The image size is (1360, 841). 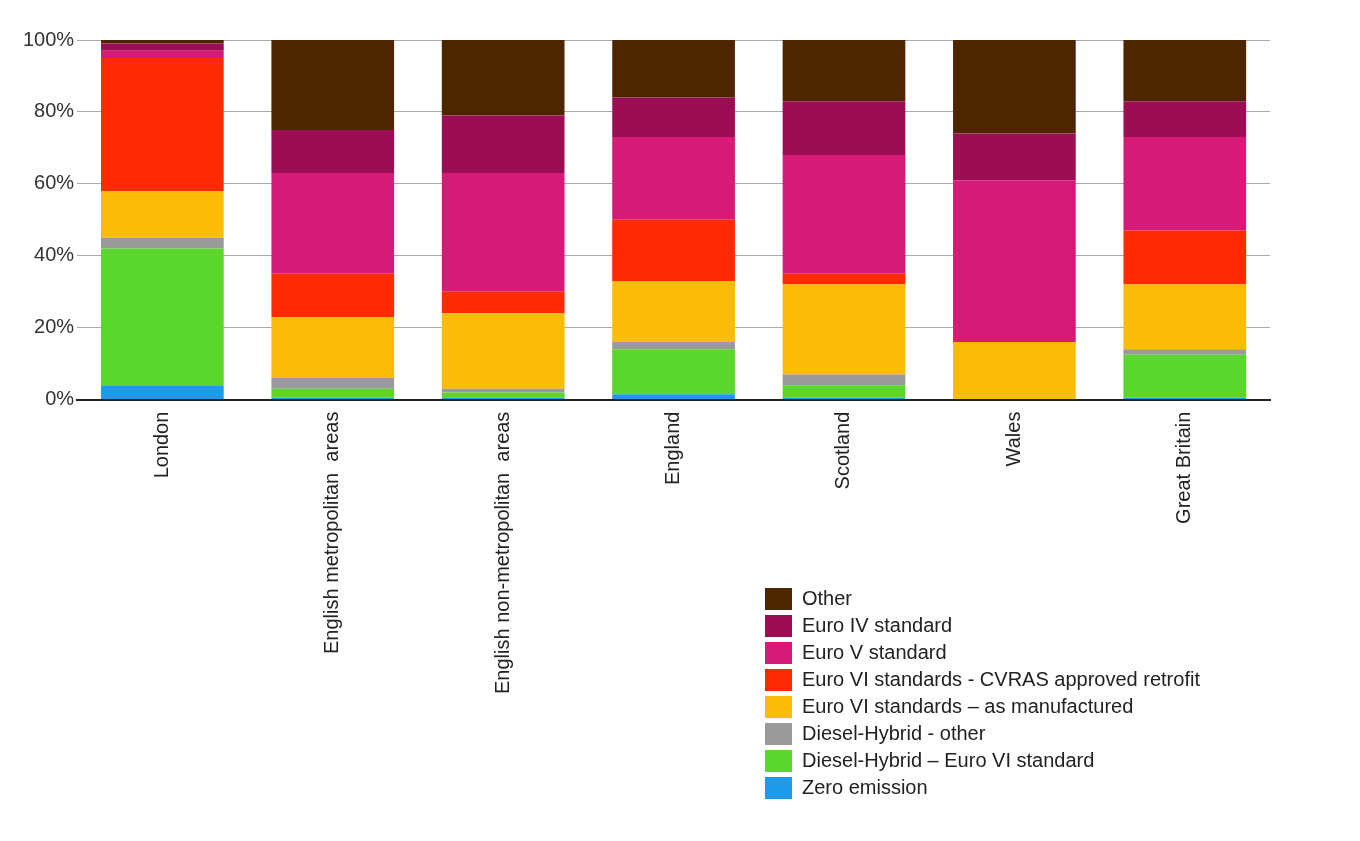 I want to click on y-tick-label: 80%, so click(x=54, y=110).